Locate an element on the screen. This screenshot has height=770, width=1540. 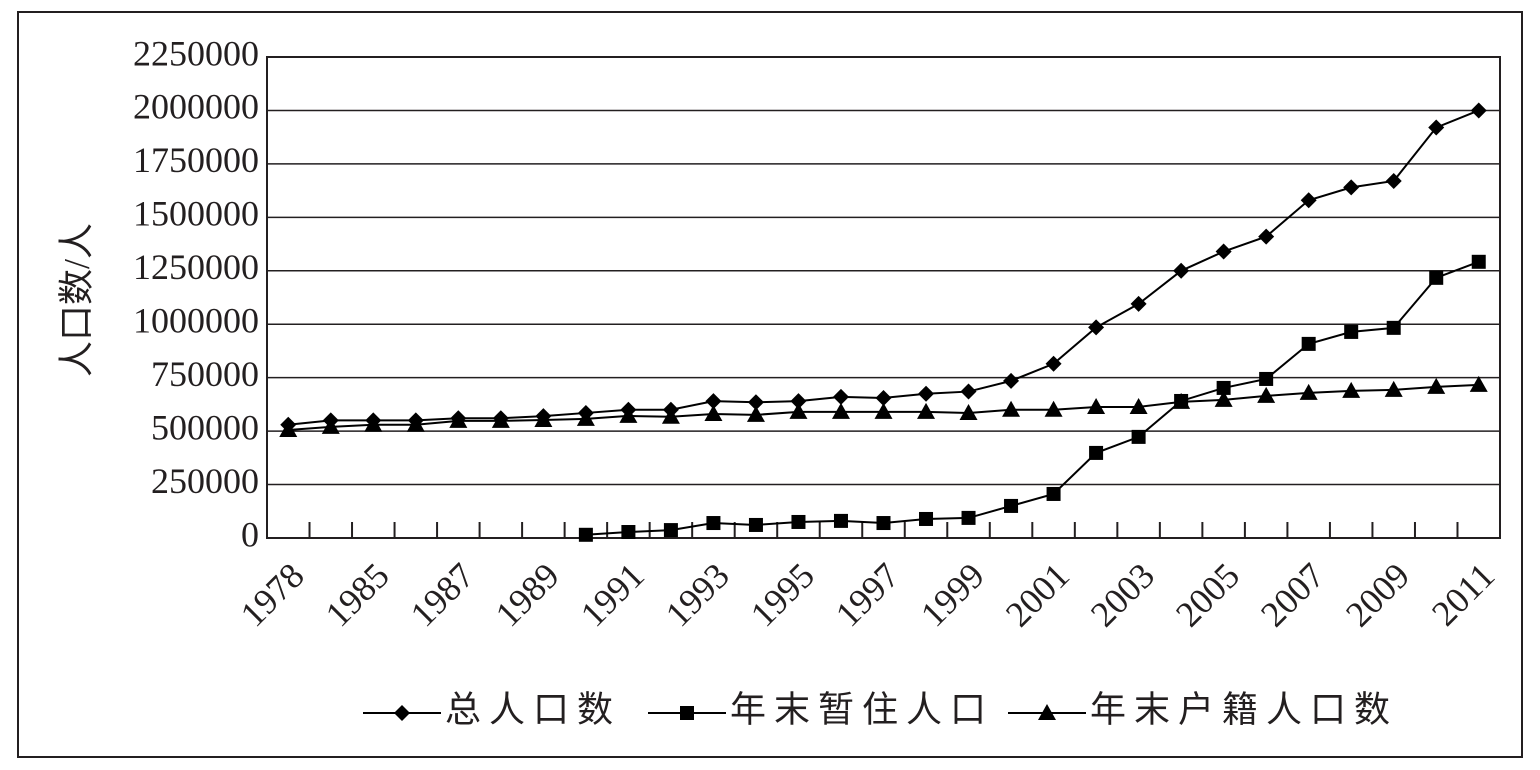
x-tick-label: 1993 is located at coordinates (697, 594).